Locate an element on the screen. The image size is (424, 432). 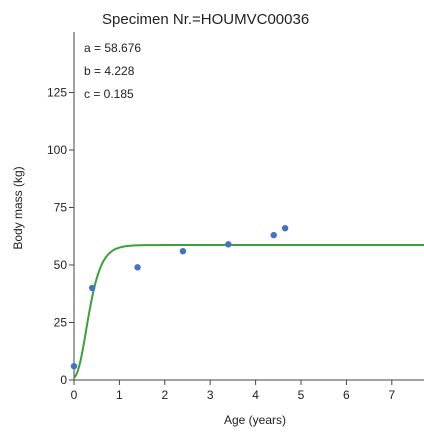
y-tick-label: 75 is located at coordinates (61, 208).